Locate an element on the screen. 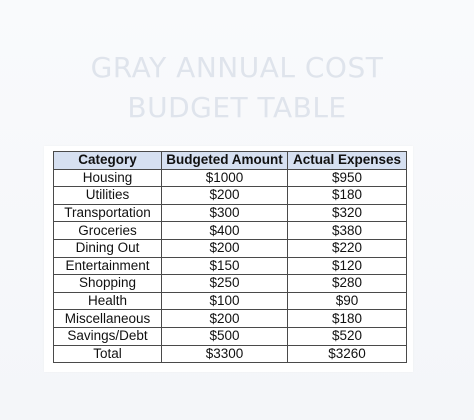 The height and width of the screenshot is (420, 474). cell-category: Health is located at coordinates (107, 301).